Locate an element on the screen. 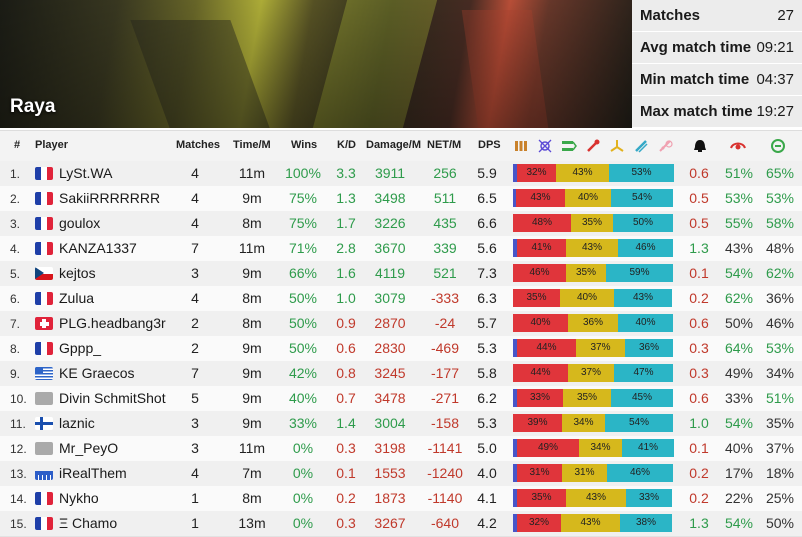 This screenshot has height=537, width=802. class-bar-segment: 34% is located at coordinates (600, 448).